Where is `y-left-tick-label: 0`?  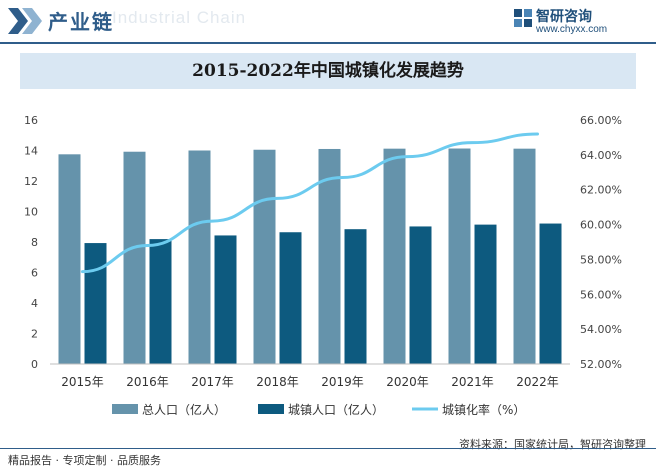 y-left-tick-label: 0 is located at coordinates (34, 364).